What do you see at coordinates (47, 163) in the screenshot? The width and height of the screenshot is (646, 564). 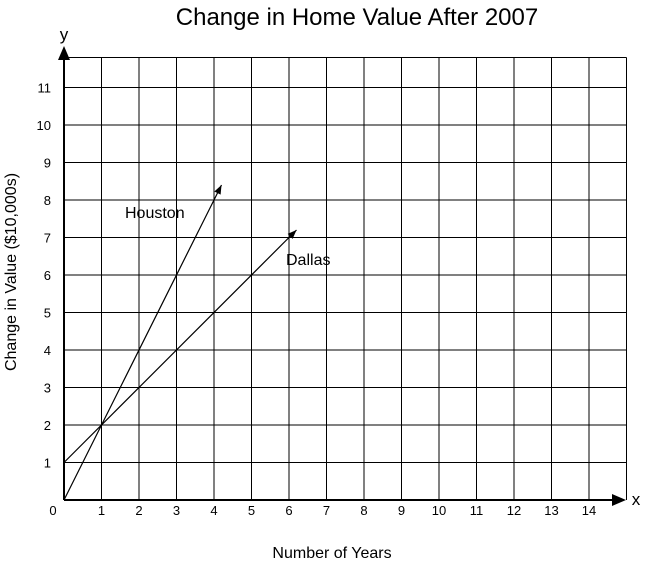 I see `y-tick-label: 9` at bounding box center [47, 163].